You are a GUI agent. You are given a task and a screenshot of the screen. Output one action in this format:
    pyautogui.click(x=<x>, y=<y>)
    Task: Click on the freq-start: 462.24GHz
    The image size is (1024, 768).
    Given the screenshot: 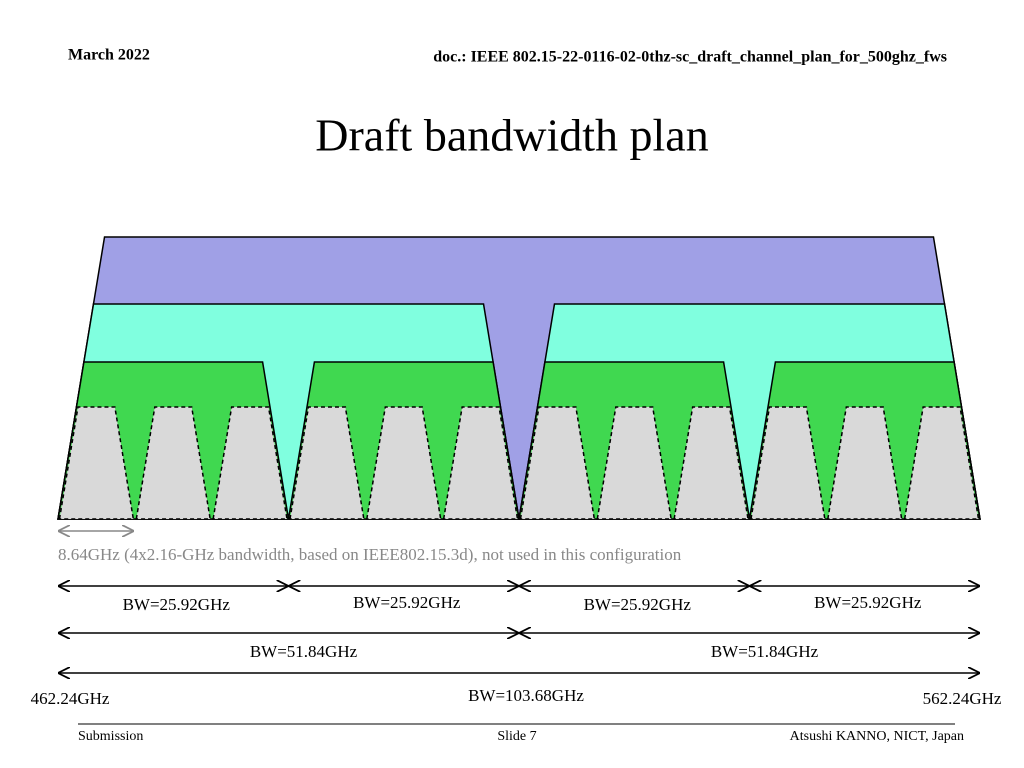 What is the action you would take?
    pyautogui.click(x=70, y=698)
    